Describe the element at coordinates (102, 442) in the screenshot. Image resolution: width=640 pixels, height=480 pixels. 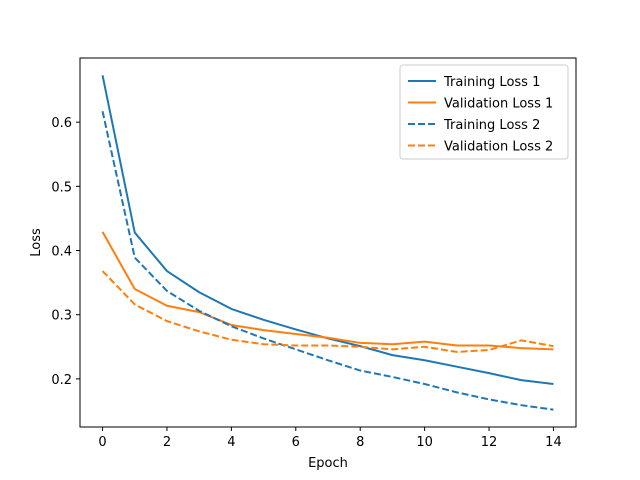
I see `x-tick-label: 0` at that location.